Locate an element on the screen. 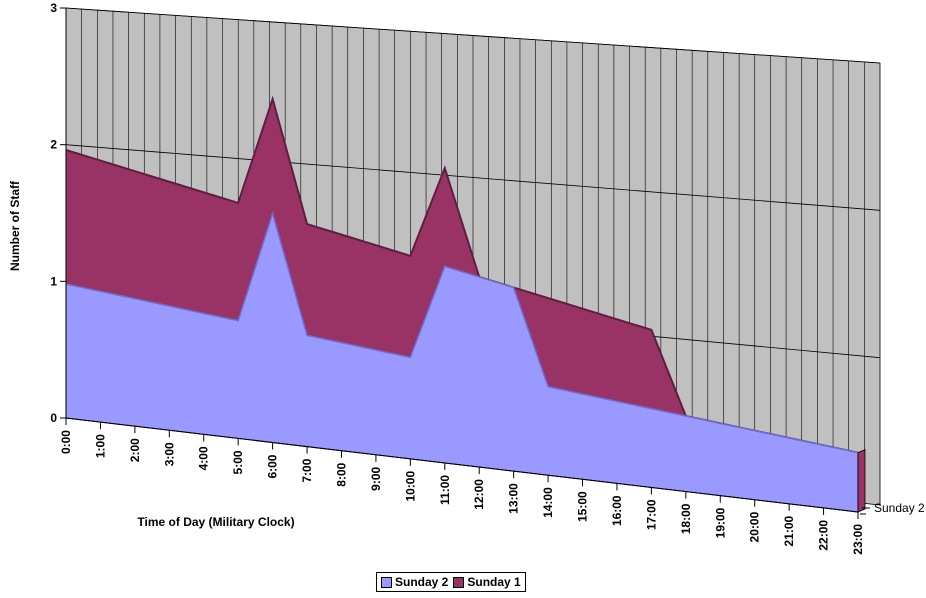 The height and width of the screenshot is (598, 926). y-tick-label: 3 is located at coordinates (53, 8).